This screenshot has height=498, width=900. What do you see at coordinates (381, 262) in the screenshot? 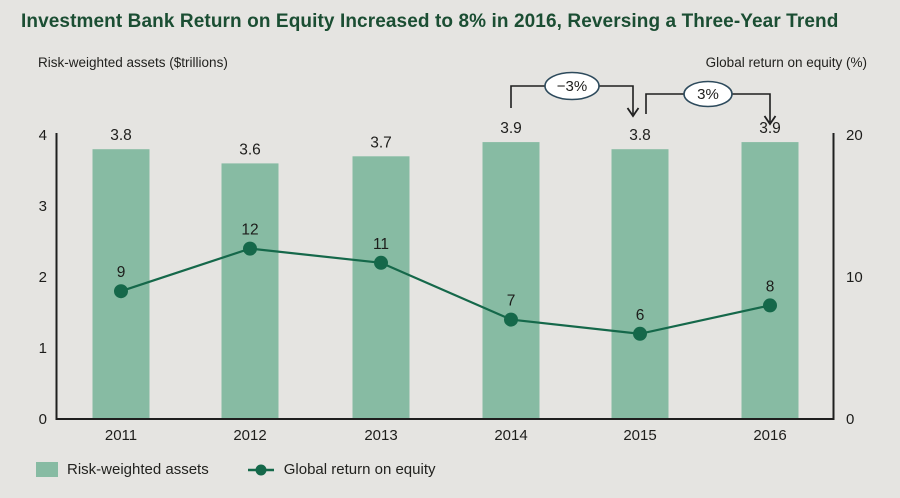
I see `roe-point-2013` at bounding box center [381, 262].